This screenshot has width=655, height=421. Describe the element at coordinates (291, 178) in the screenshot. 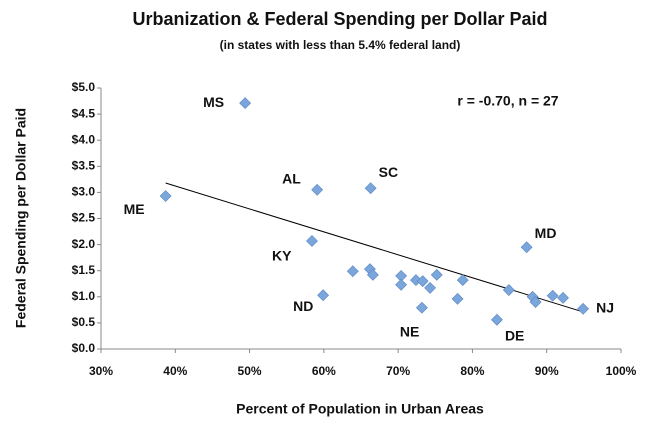

I see `point-label: AL` at that location.